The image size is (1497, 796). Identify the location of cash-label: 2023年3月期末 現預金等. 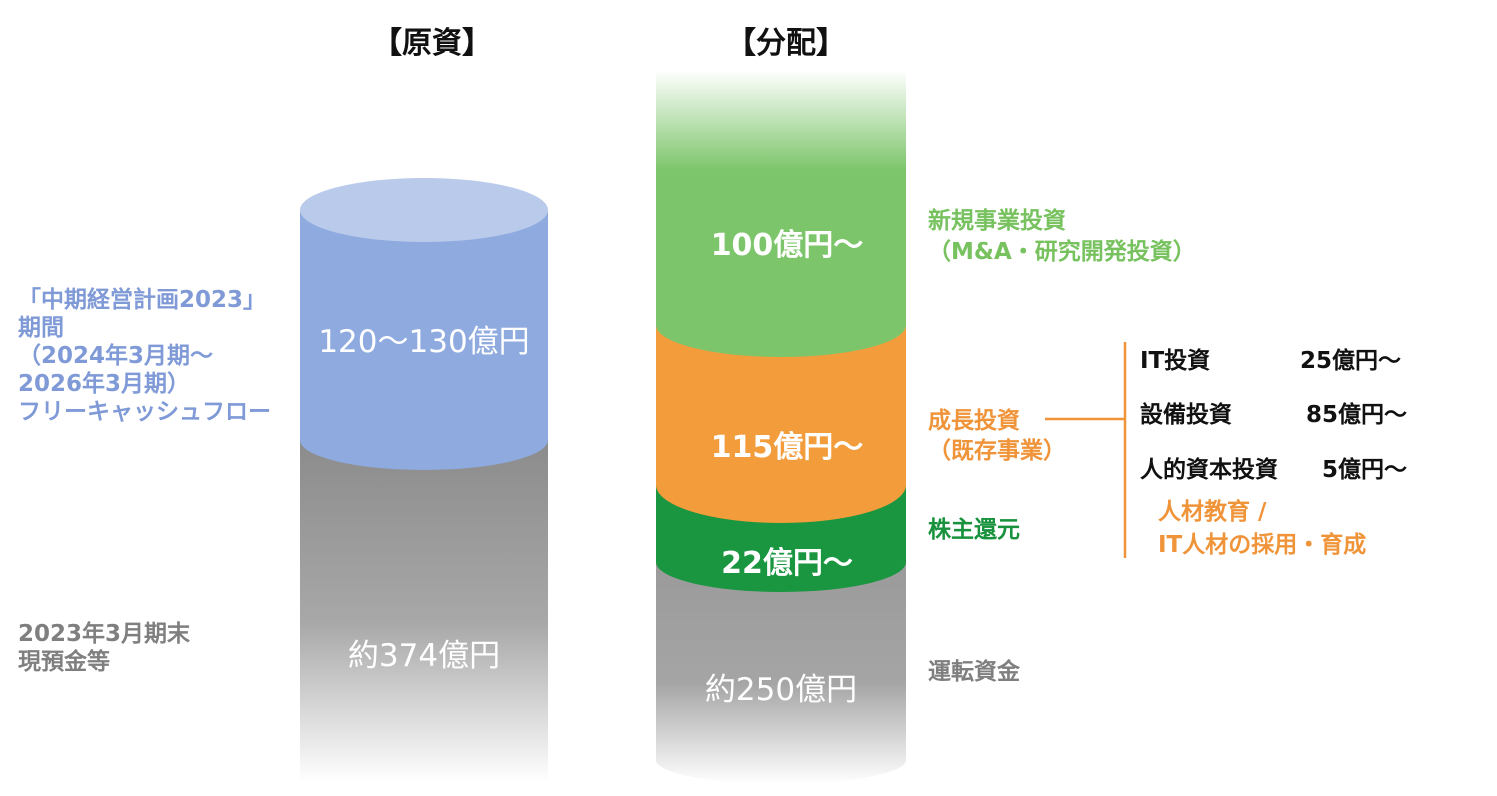
(104, 648).